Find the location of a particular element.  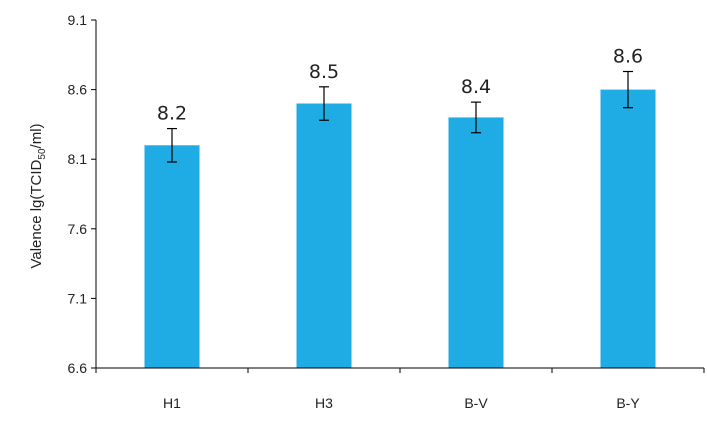

x-axis-categories: H1 H3 B-V B-Y is located at coordinates (401, 403).